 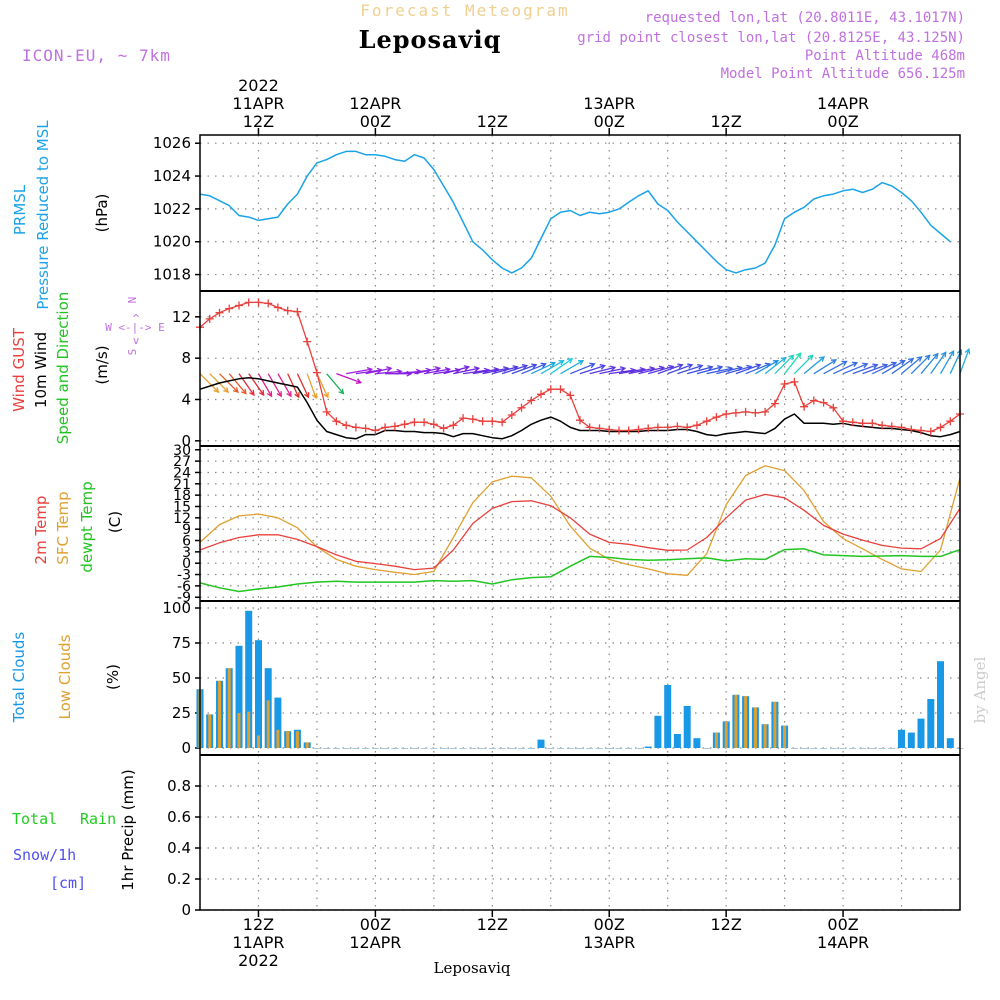 I want to click on top-time-label: 00Z, so click(x=609, y=121).